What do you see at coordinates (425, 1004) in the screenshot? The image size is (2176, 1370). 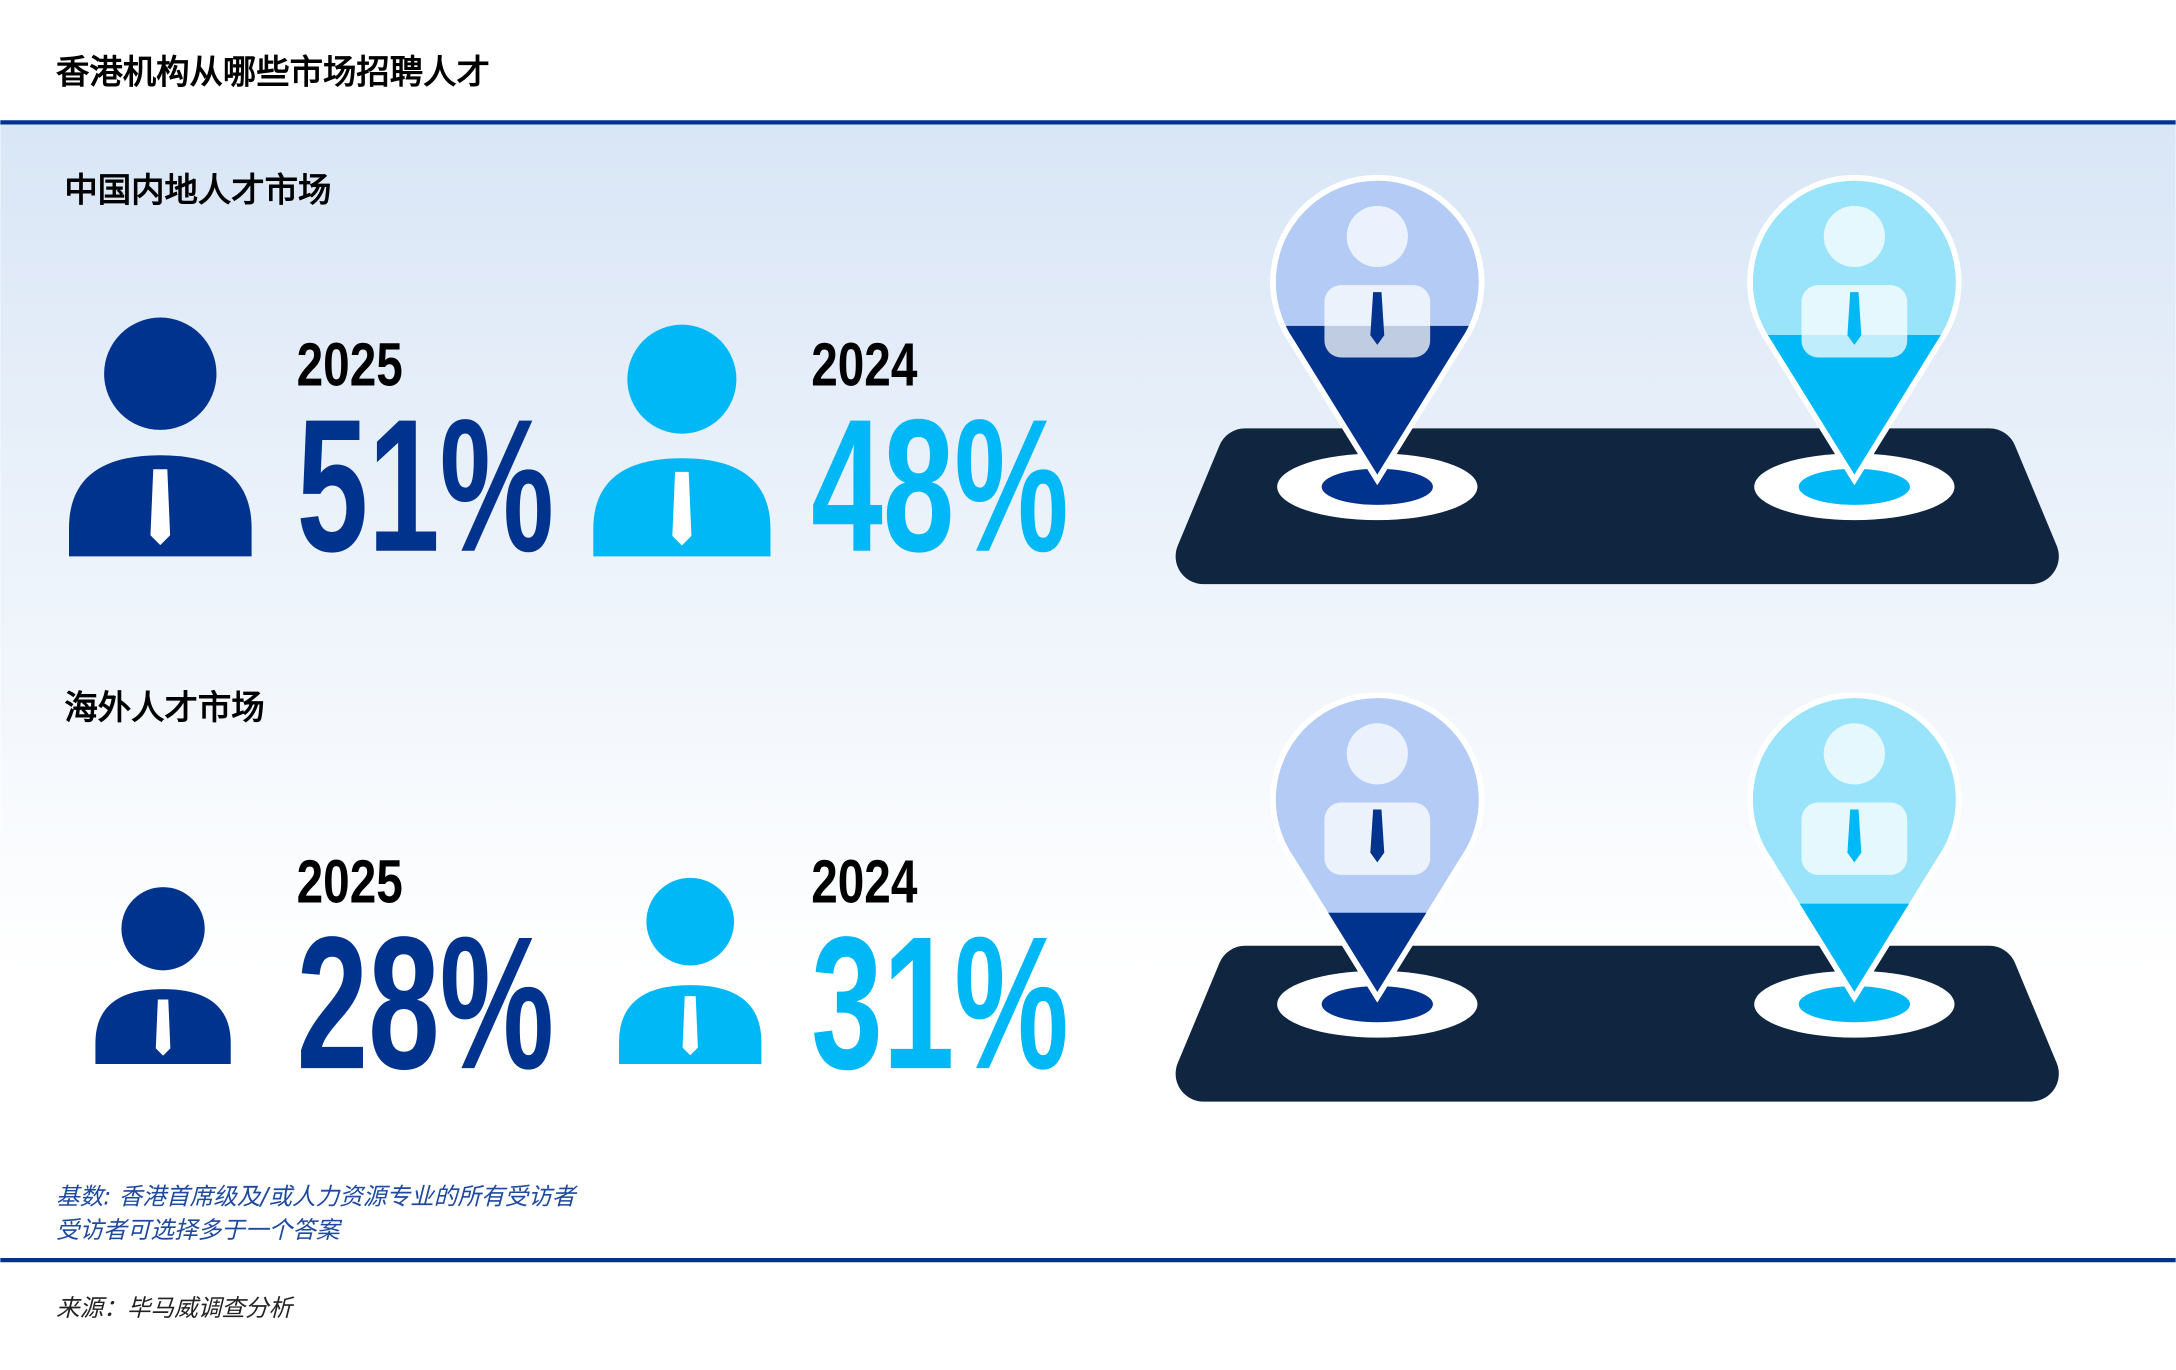 I see `value-label: 28%` at bounding box center [425, 1004].